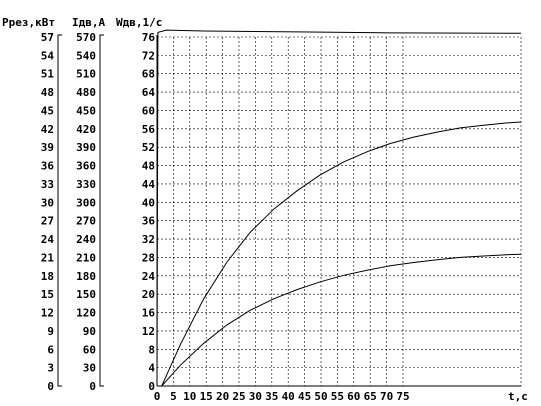 The width and height of the screenshot is (541, 406). Describe the element at coordinates (86, 147) in the screenshot. I see `i-tick-label: 390` at that location.